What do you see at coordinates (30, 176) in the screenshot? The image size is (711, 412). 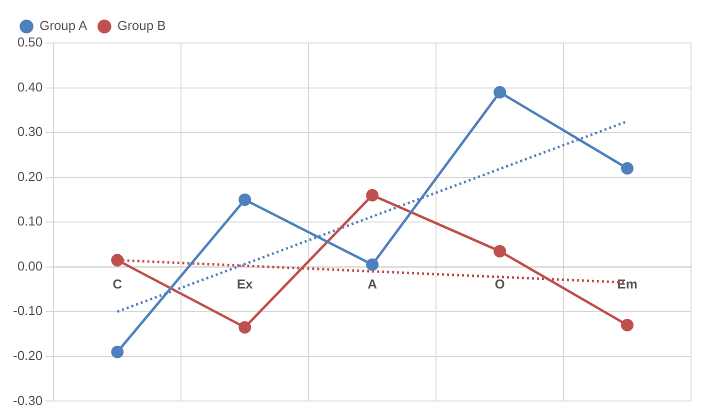 I see `y-tick-label: 0.20` at bounding box center [30, 176].